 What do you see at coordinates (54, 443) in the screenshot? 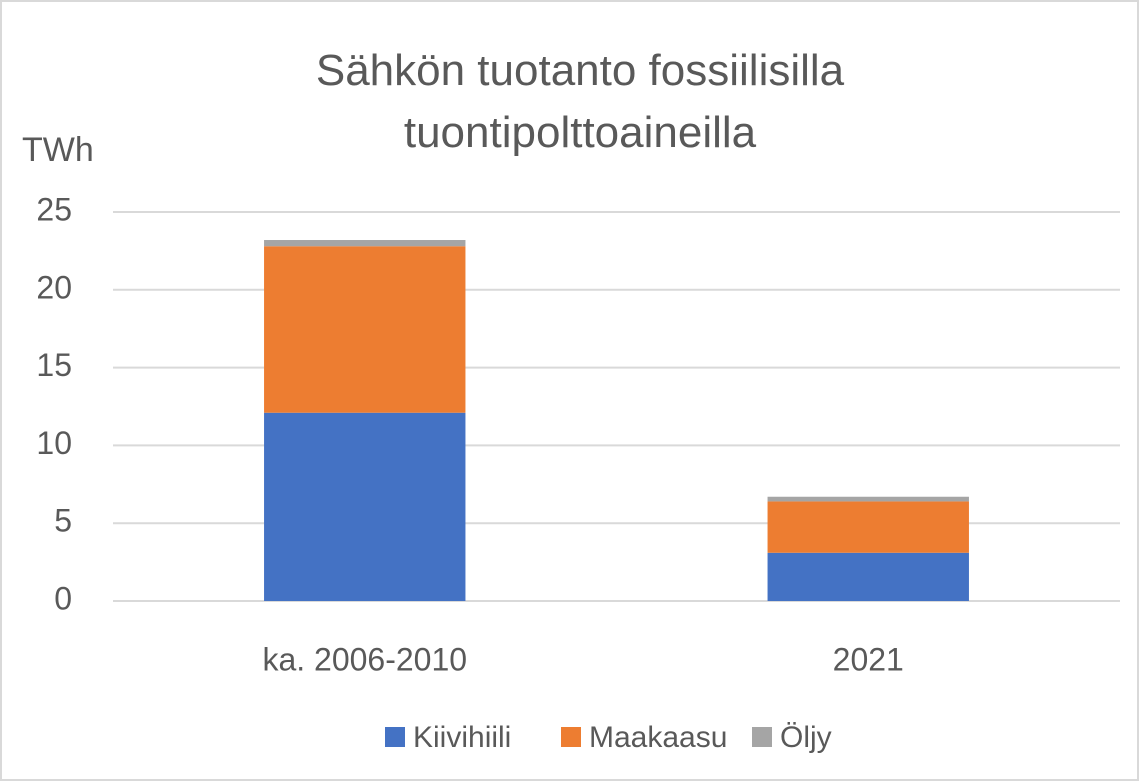
I see `y-tick-label: 10` at bounding box center [54, 443].